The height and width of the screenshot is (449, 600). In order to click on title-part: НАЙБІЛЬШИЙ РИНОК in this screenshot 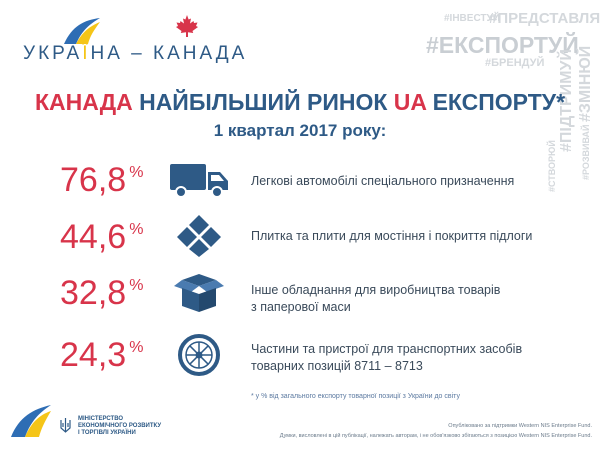, I will do `click(263, 102)`.